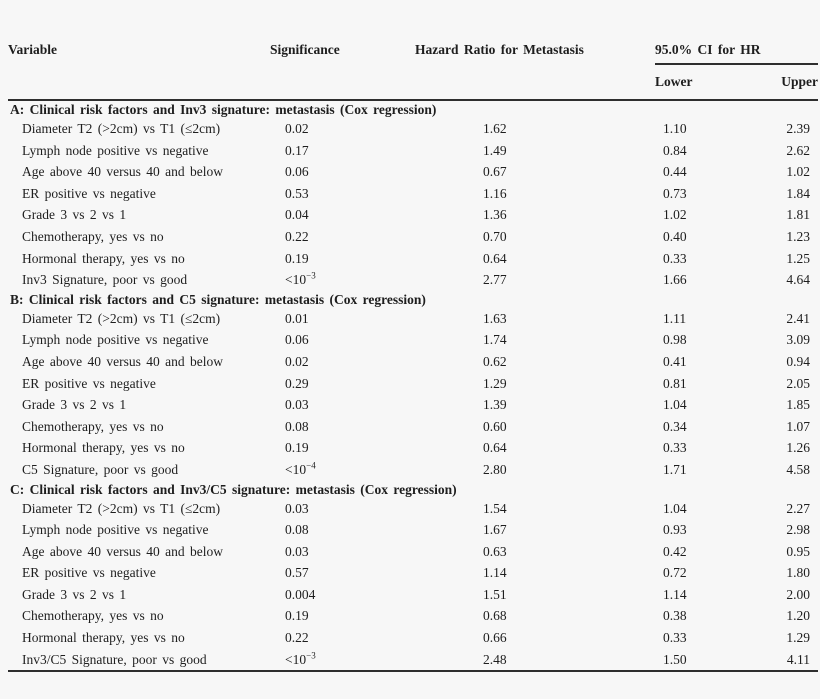 This screenshot has width=820, height=699. Describe the element at coordinates (311, 275) in the screenshot. I see `superscript-exponent: −3` at that location.